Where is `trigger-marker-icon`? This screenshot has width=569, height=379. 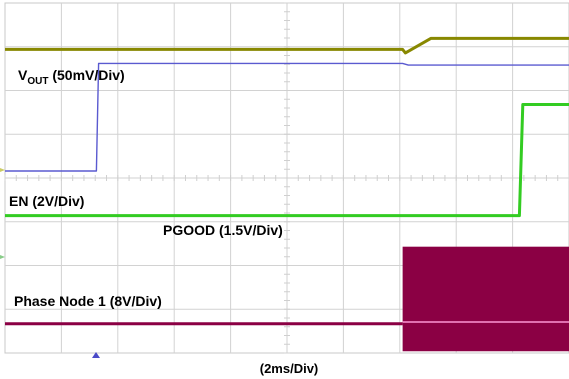
trigger-marker-icon is located at coordinates (96, 355).